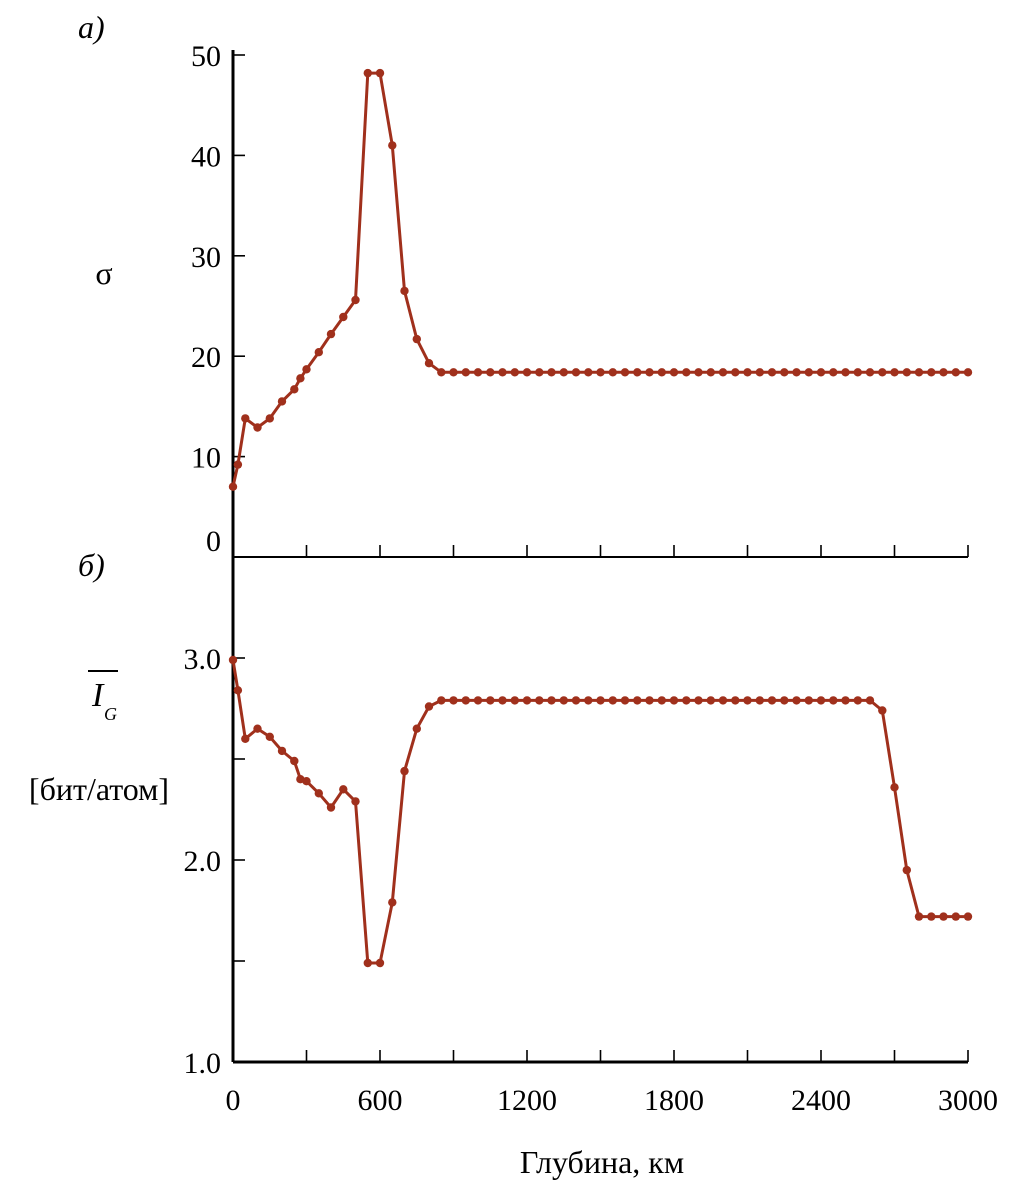 The width and height of the screenshot is (1025, 1189). Describe the element at coordinates (380, 1100) in the screenshot. I see `x-tick-label: 600` at that location.